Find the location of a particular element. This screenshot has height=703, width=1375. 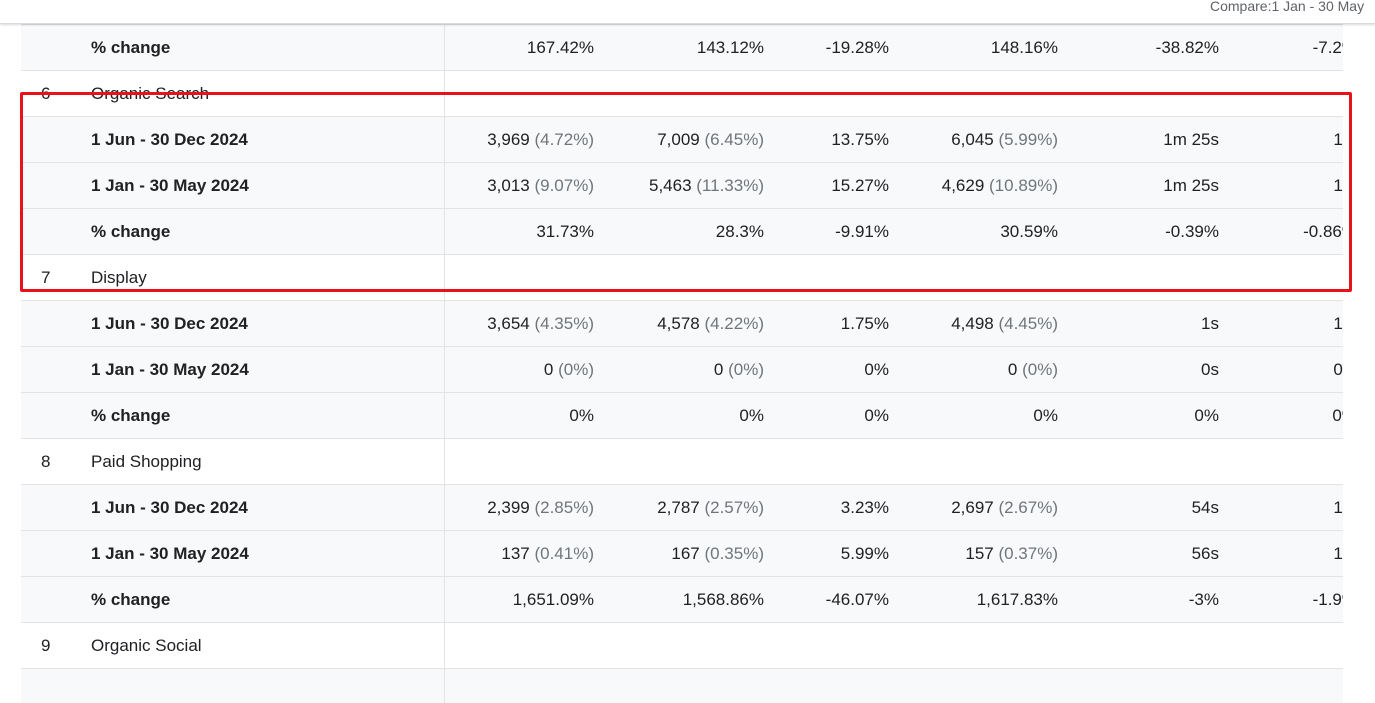

table-group-row: 7 Display is located at coordinates (682, 278).